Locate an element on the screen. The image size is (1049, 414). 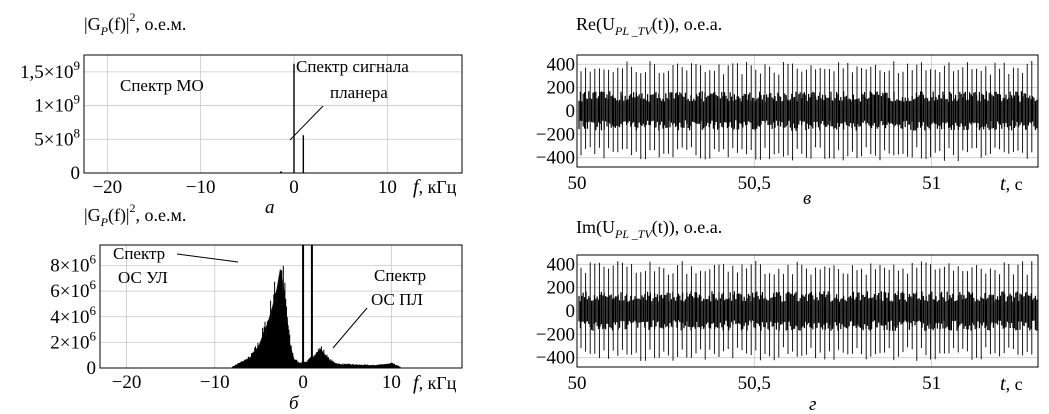
panel-c-y-tick-label: −200 is located at coordinates (555, 134).